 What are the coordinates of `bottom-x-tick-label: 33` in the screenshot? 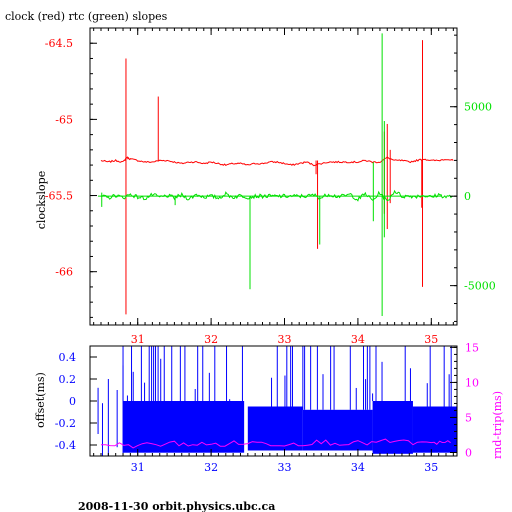 It's located at (285, 467).